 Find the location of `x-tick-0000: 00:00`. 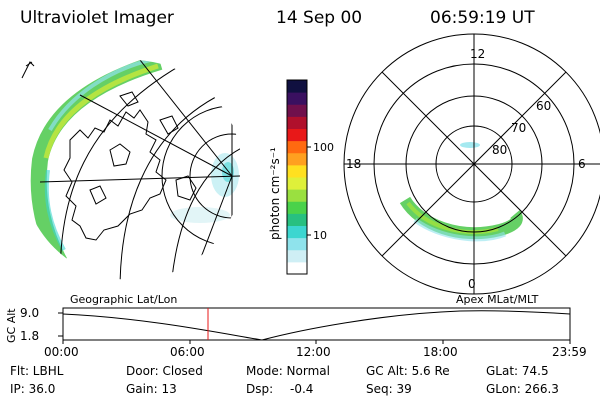

x-tick-0000: 00:00 is located at coordinates (61, 352).